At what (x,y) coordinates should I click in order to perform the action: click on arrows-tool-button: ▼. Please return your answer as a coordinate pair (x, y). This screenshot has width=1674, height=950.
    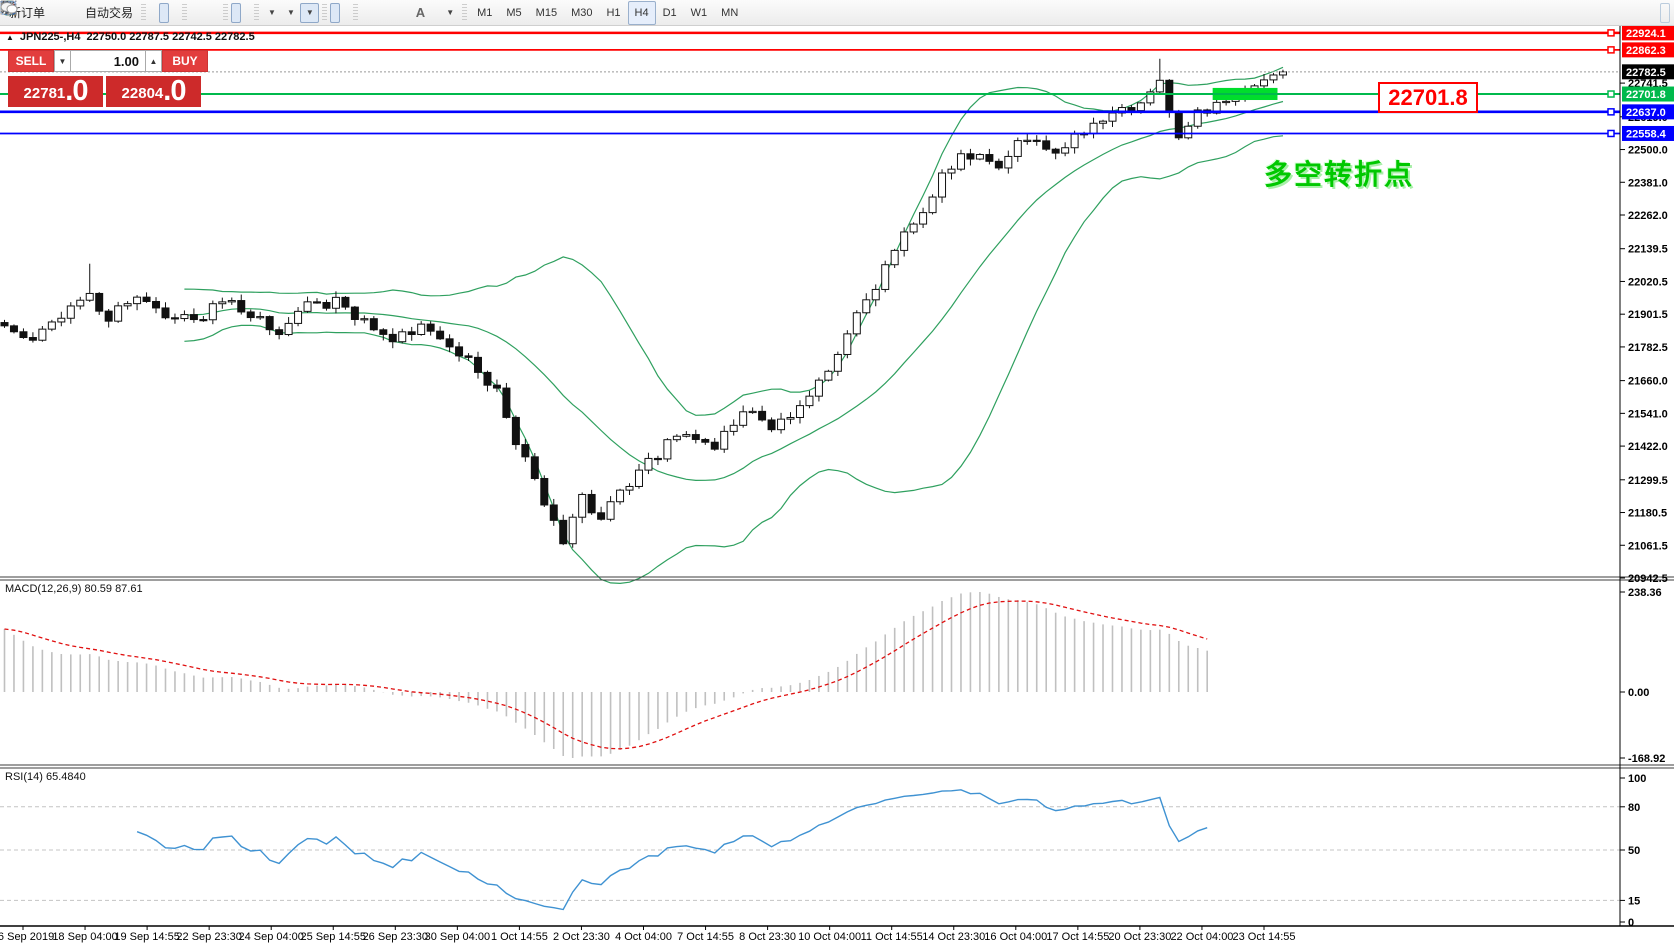
    Looking at the image, I should click on (230, 12).